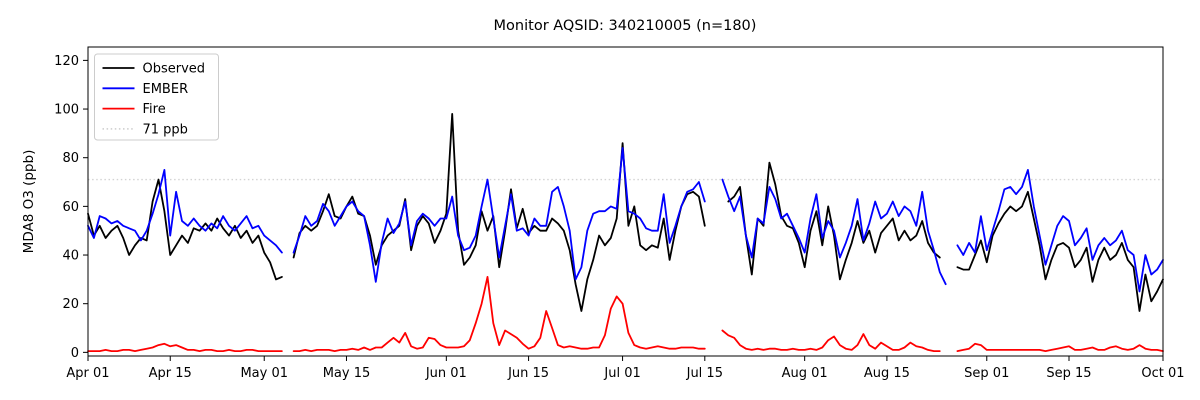 Image resolution: width=1200 pixels, height=400 pixels. What do you see at coordinates (70, 207) in the screenshot?
I see `y-tick-label: 60` at bounding box center [70, 207].